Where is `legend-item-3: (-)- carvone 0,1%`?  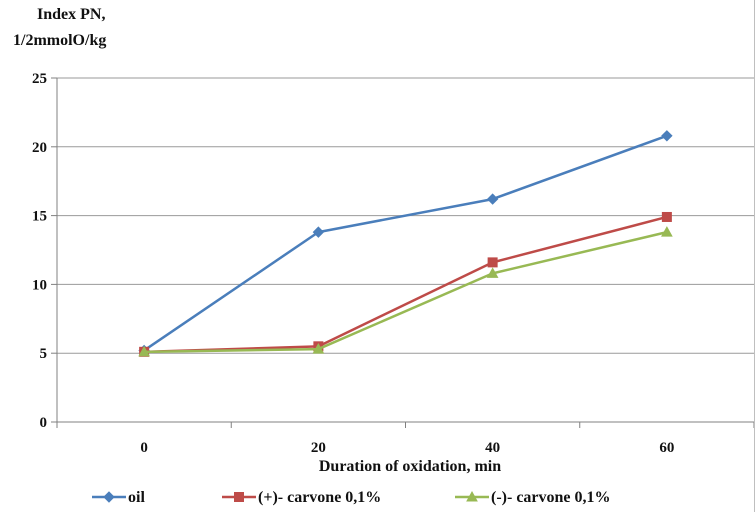
legend-item-3: (-)- carvone 0,1% is located at coordinates (533, 497).